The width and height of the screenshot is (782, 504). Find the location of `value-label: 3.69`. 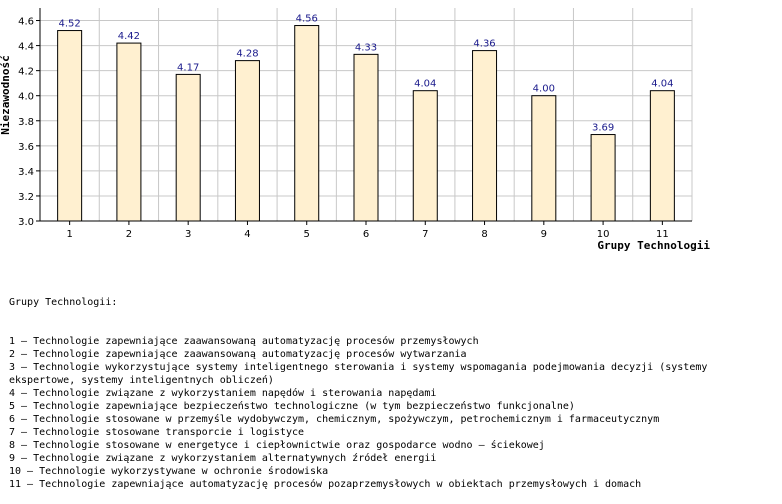

value-label: 3.69 is located at coordinates (603, 128).